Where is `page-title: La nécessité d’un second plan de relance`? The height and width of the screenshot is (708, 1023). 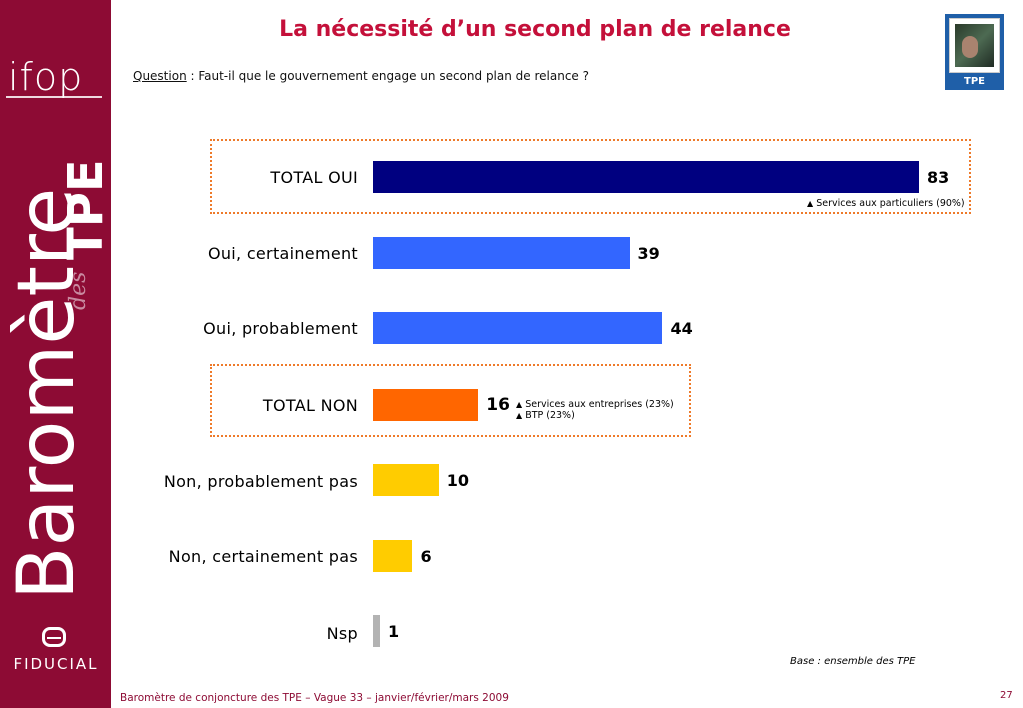
page-title: La nécessité d’un second plan de relance is located at coordinates (535, 29).